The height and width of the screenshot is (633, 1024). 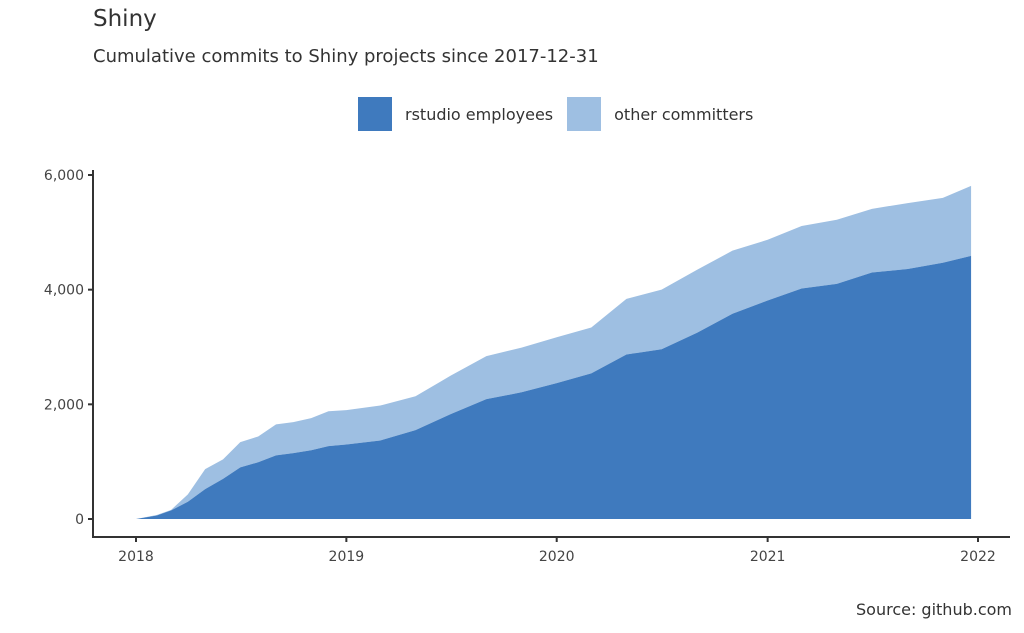 What do you see at coordinates (934, 609) in the screenshot?
I see `caption: Source: github.com` at bounding box center [934, 609].